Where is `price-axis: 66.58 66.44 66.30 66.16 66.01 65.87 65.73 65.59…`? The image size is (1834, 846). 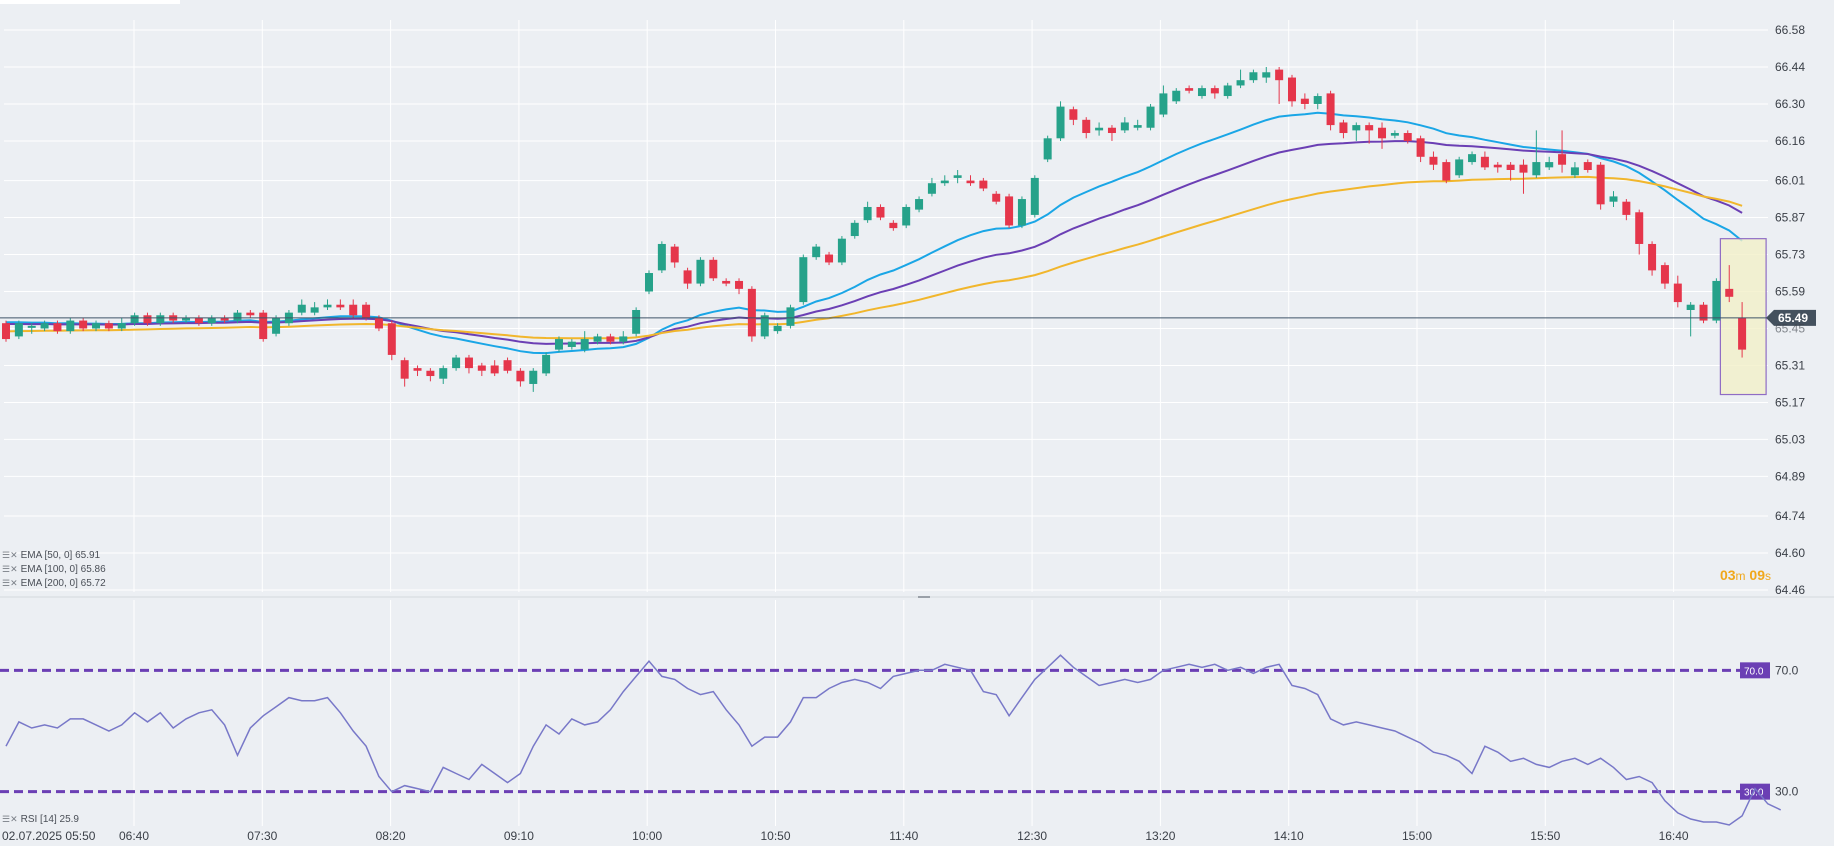 price-axis: 66.58 66.44 66.30 66.16 66.01 65.87 65.73 65.59… is located at coordinates (1790, 310).